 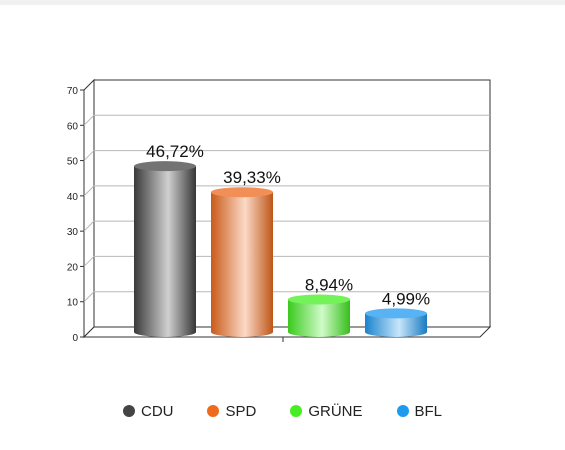 I want to click on y-tick-label: 20, so click(x=73, y=267).